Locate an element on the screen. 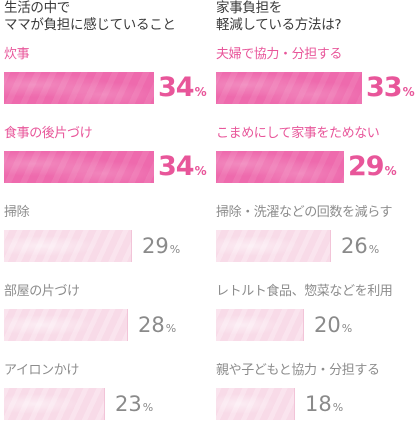  right-bar-value-unit-5: % is located at coordinates (338, 407).